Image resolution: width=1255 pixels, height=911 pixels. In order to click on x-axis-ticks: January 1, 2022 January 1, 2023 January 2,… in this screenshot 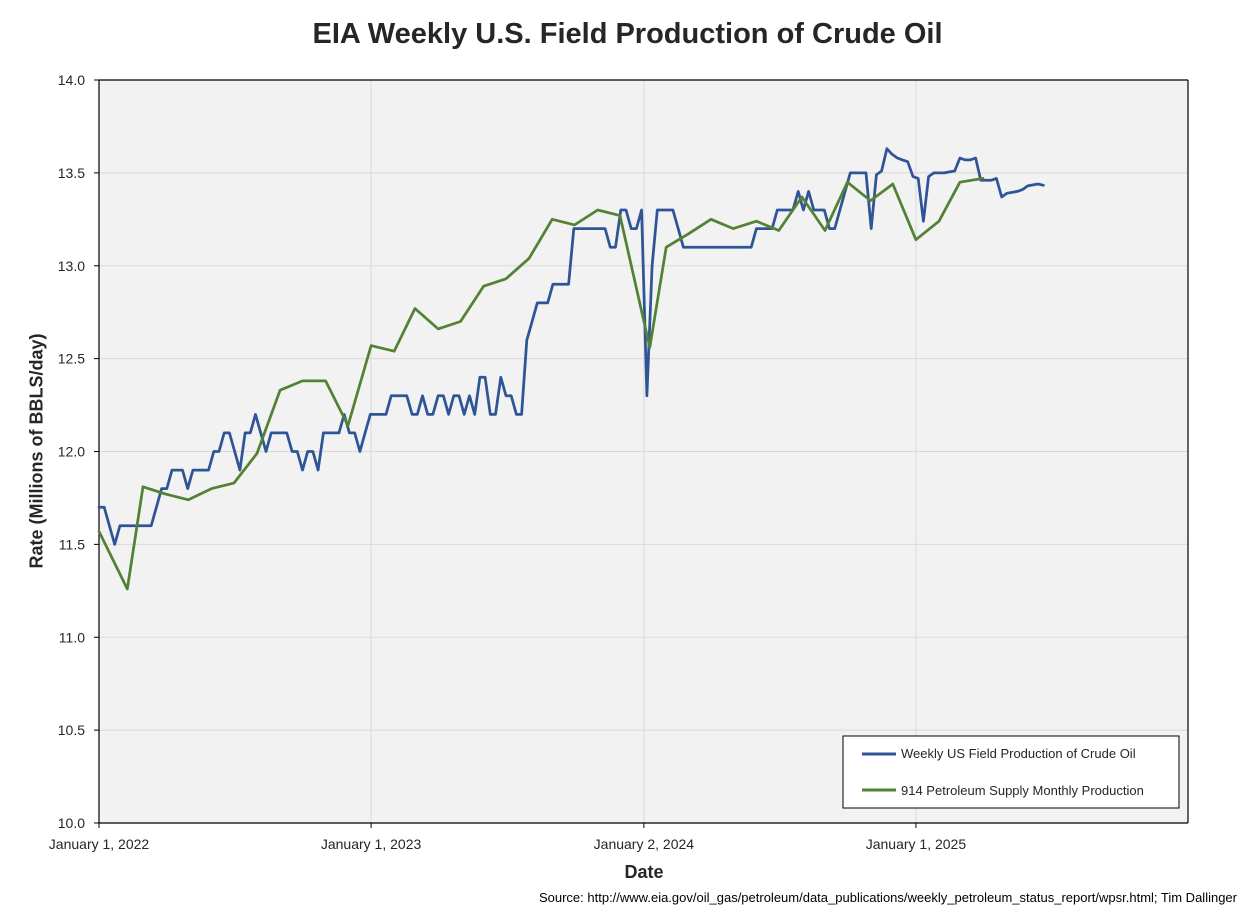, I will do `click(508, 837)`.